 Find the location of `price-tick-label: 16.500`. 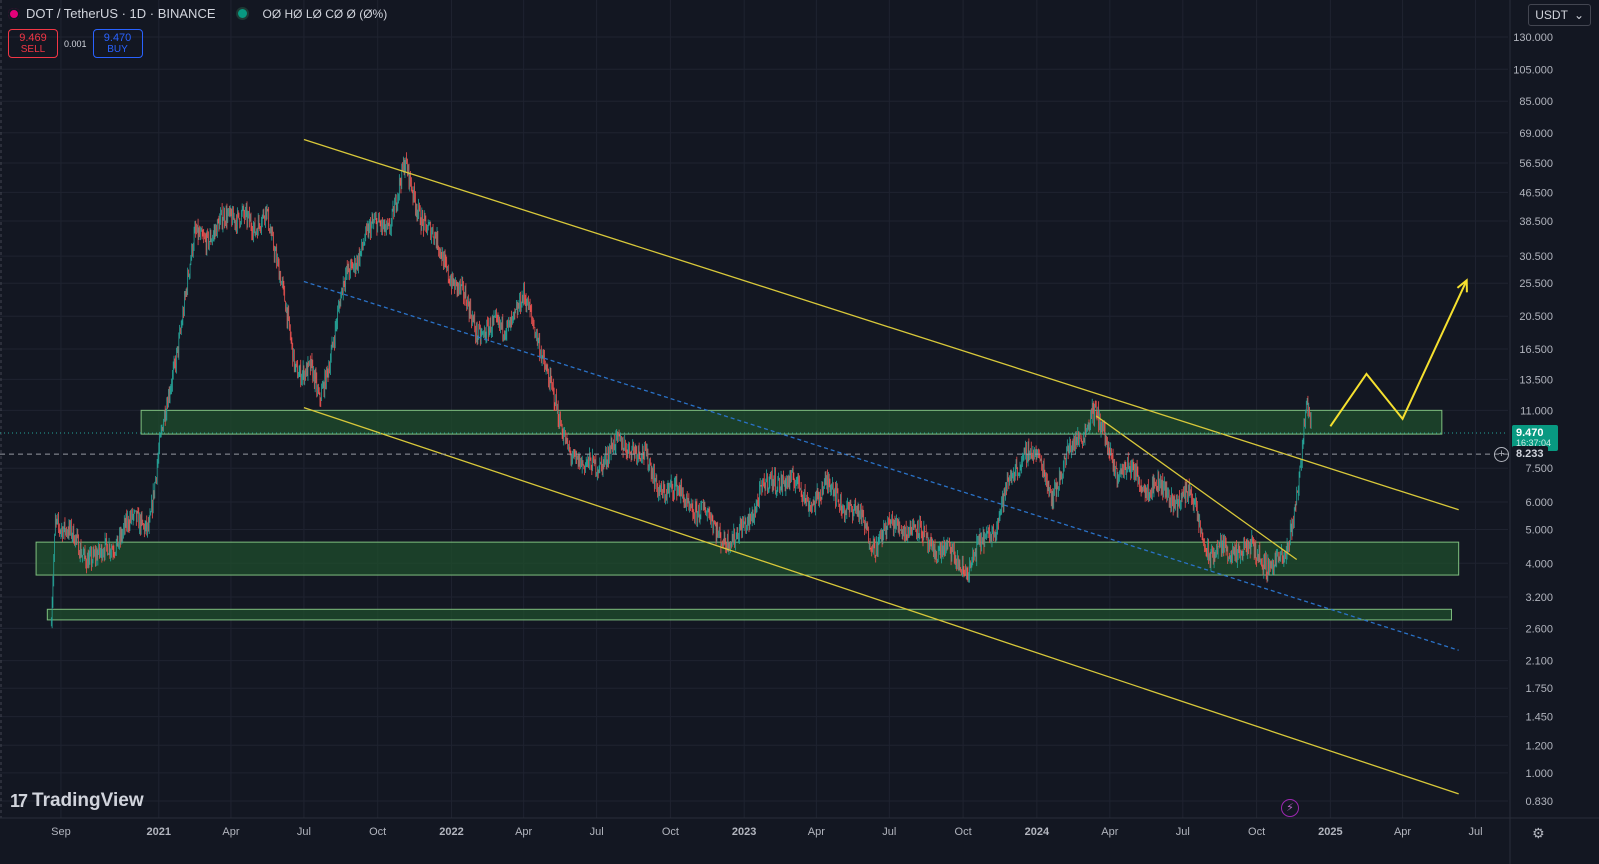

price-tick-label: 16.500 is located at coordinates (1536, 350).